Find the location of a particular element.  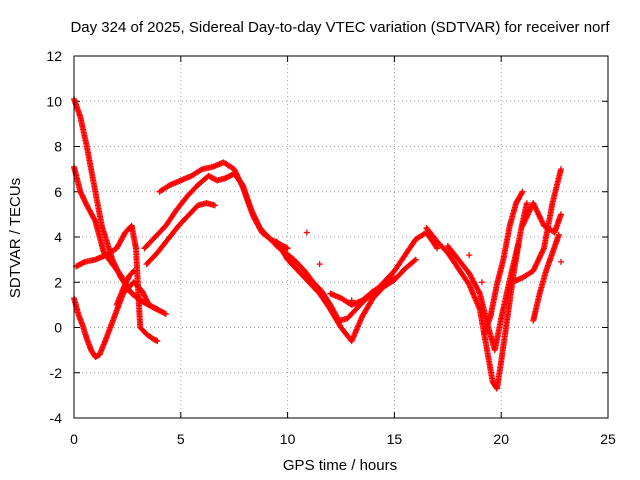

y-tick-label: 2 is located at coordinates (58, 282).